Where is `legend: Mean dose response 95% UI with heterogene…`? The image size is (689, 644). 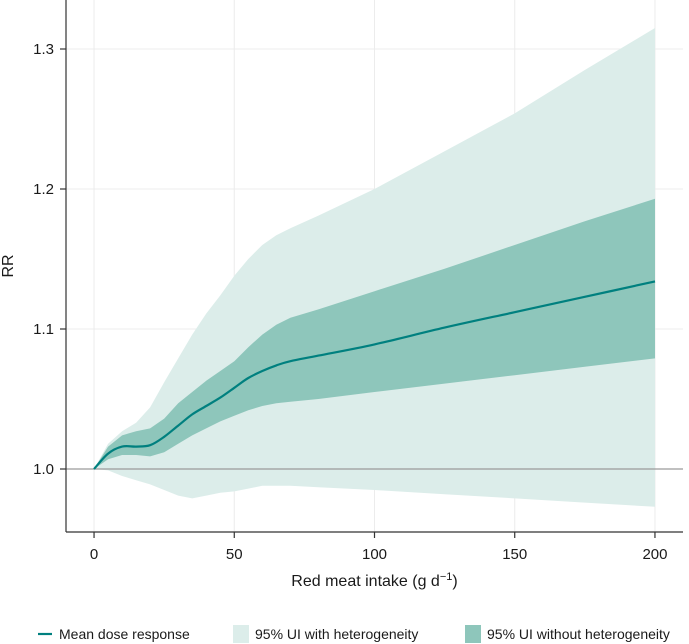
legend: Mean dose response 95% UI with heterogene… is located at coordinates (354, 634).